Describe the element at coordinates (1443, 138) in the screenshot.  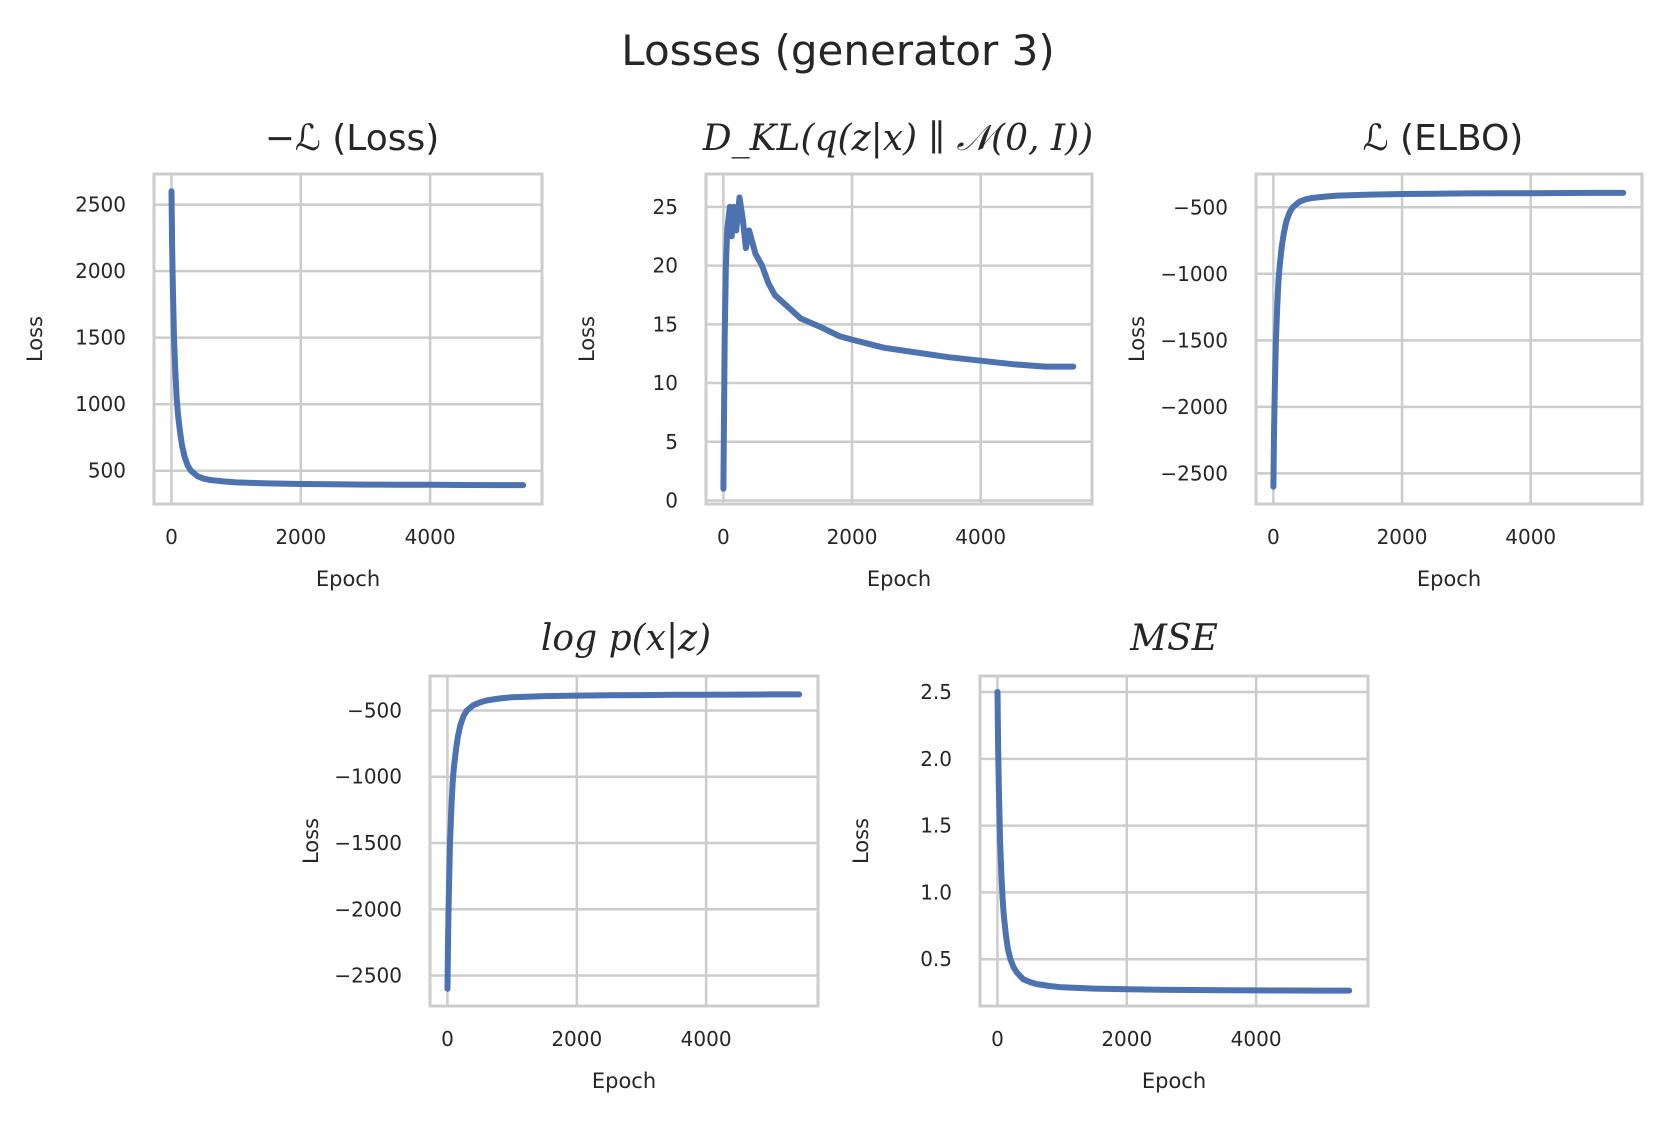
I see `subplot-title-elbo: ℒ (ELBO)` at that location.